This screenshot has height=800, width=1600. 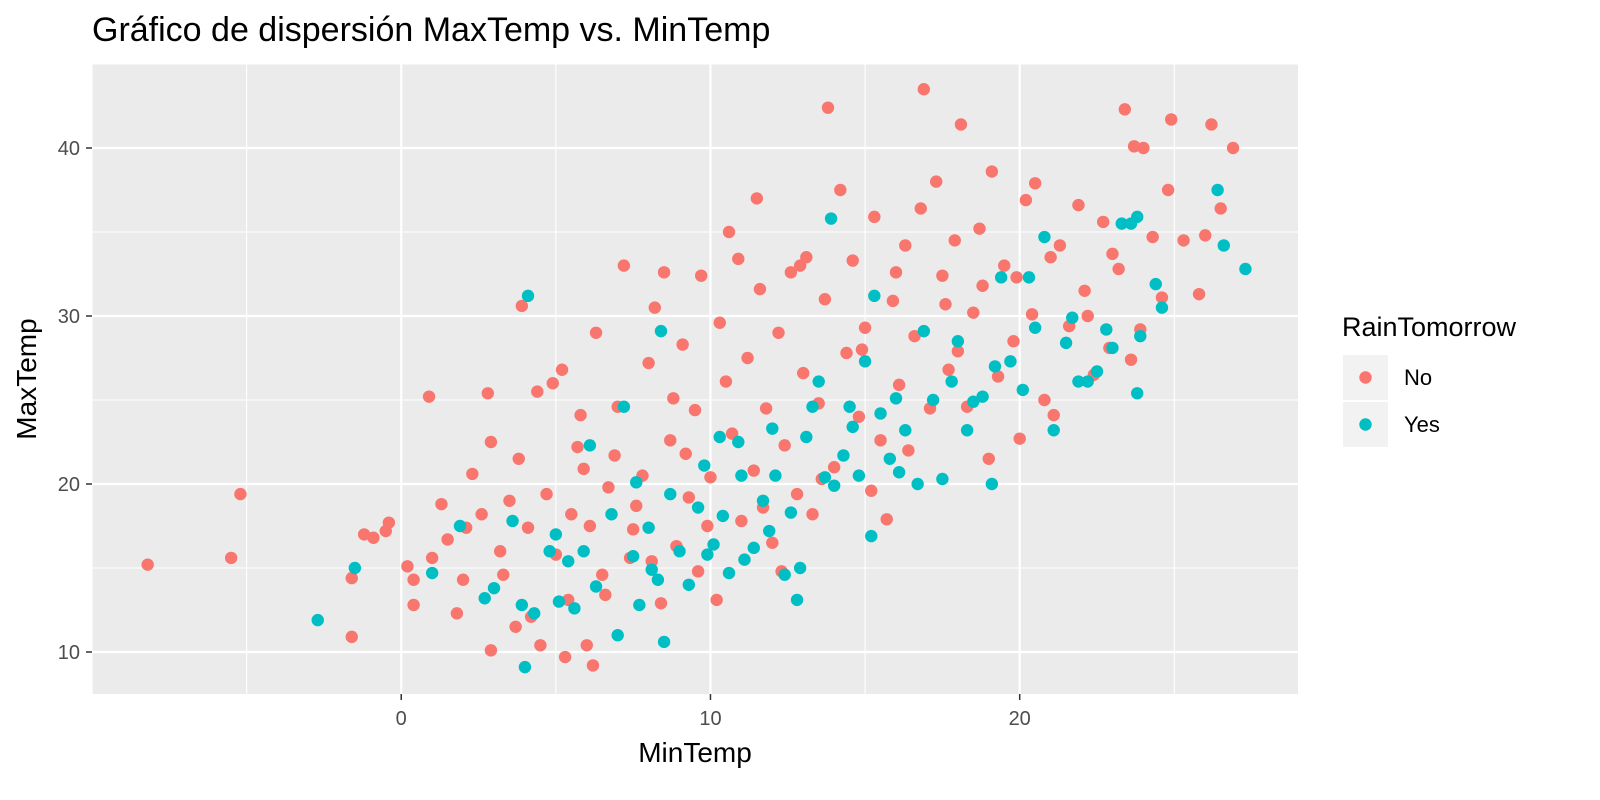 I want to click on y-tick-label: 40, so click(x=69, y=149).